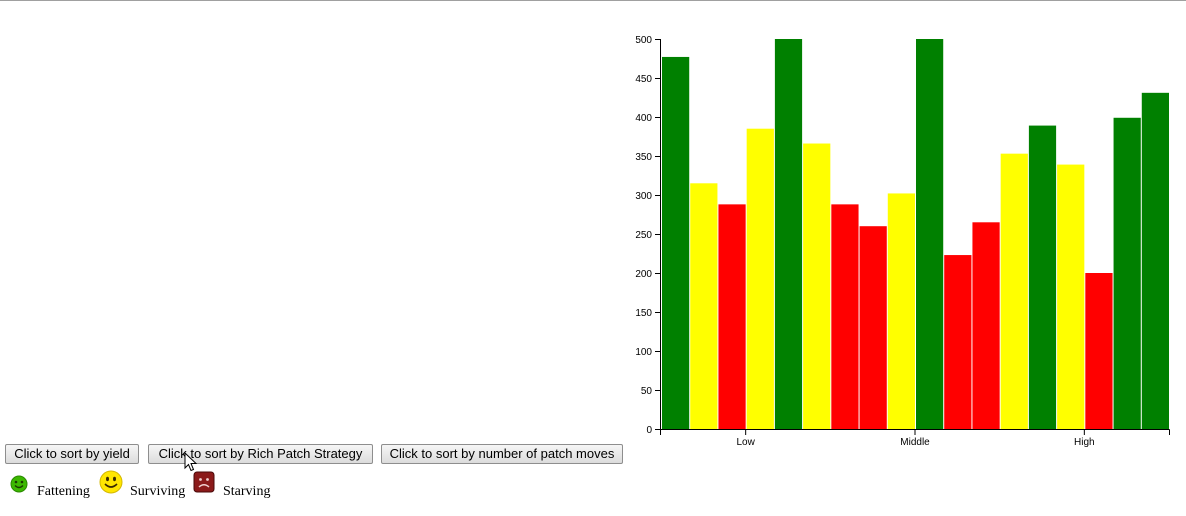  Describe the element at coordinates (643, 79) in the screenshot. I see `y-tick-label-450: 450` at that location.